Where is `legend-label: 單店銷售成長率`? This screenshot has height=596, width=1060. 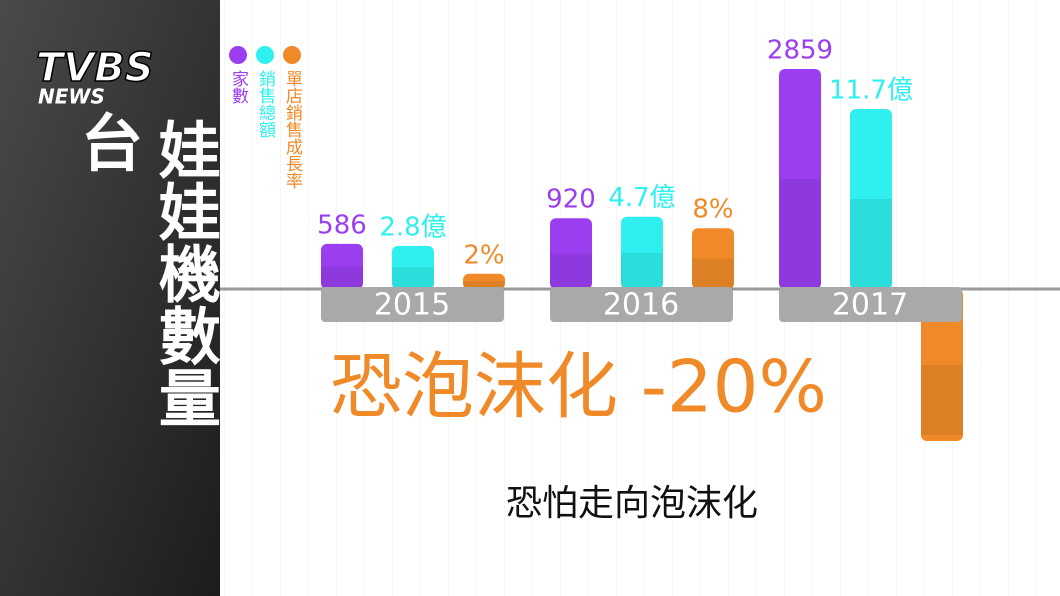 legend-label: 單店銷售成長率 is located at coordinates (292, 129).